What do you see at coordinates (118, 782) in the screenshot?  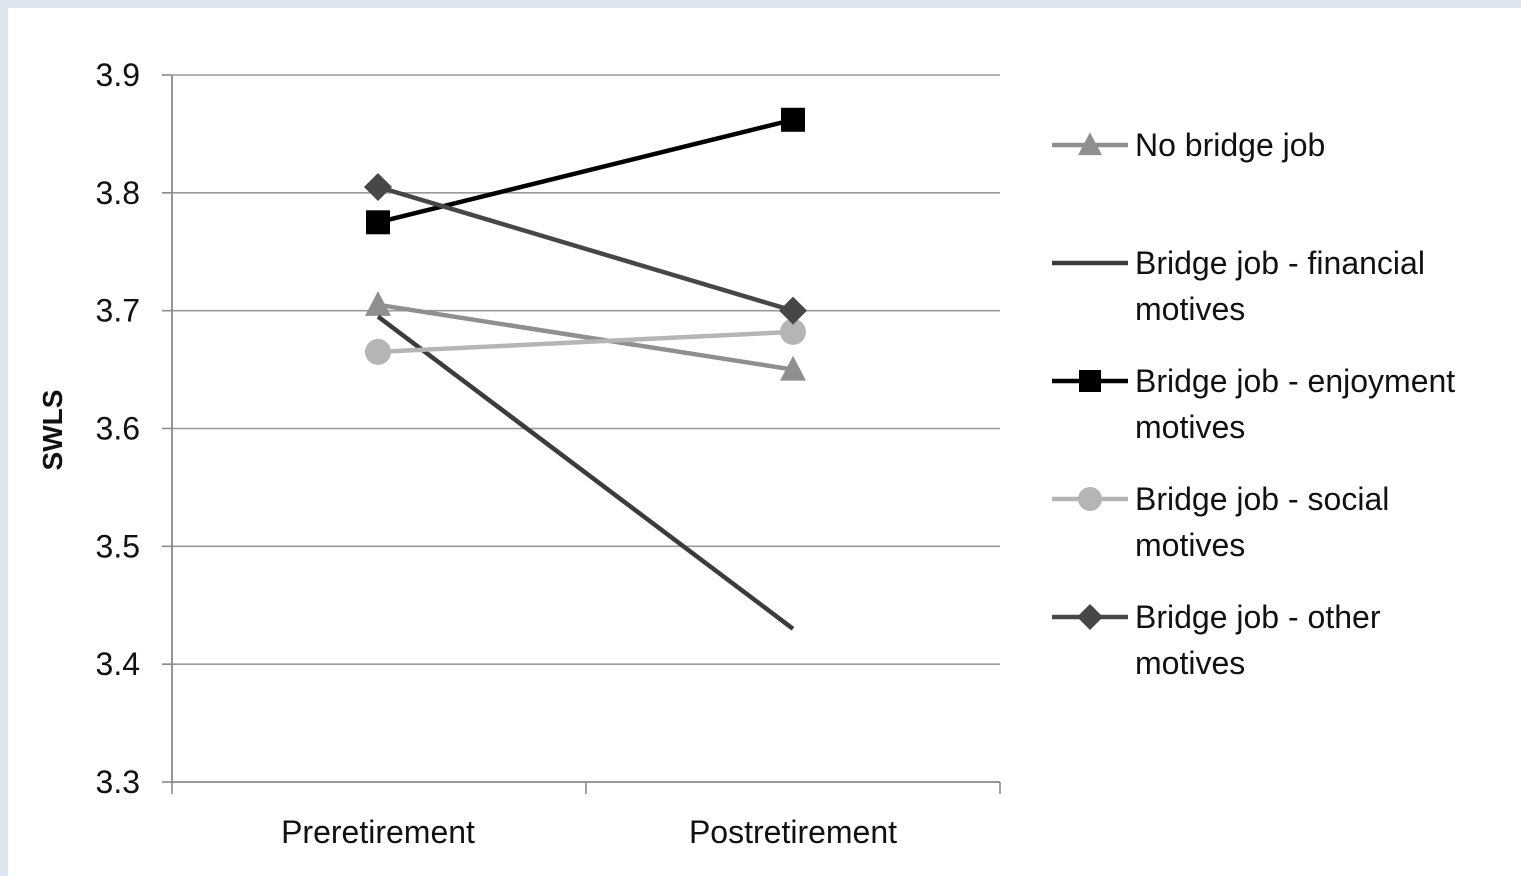 I see `y-tick-label: 3.3` at bounding box center [118, 782].